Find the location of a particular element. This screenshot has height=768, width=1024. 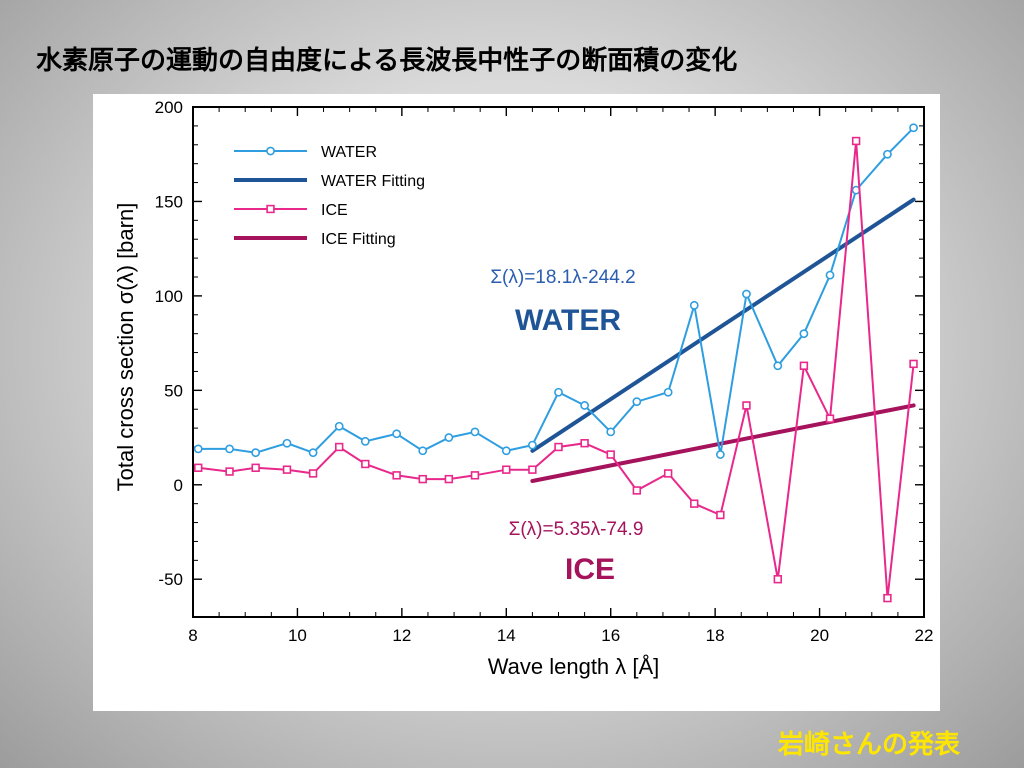

annotation-water-equation: Σ(λ)=18.1λ-244.2 is located at coordinates (562, 277).